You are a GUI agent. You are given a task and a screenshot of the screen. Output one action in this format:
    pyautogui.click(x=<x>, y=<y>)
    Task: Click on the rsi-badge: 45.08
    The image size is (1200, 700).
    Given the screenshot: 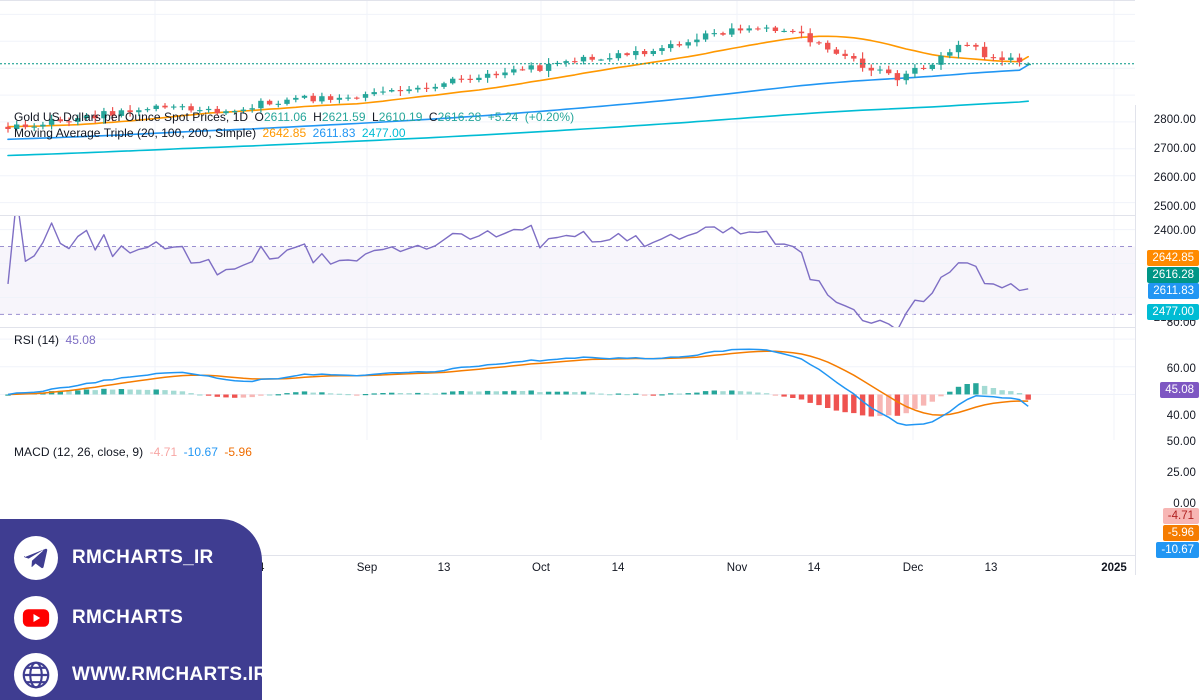 What is the action you would take?
    pyautogui.click(x=1179, y=390)
    